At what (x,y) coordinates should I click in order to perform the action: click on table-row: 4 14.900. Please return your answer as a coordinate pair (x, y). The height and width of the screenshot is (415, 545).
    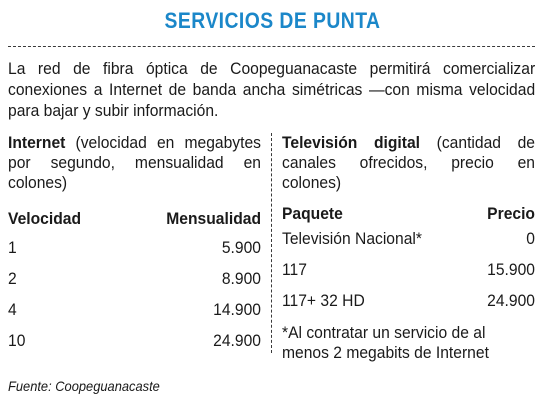
    Looking at the image, I should click on (134, 310).